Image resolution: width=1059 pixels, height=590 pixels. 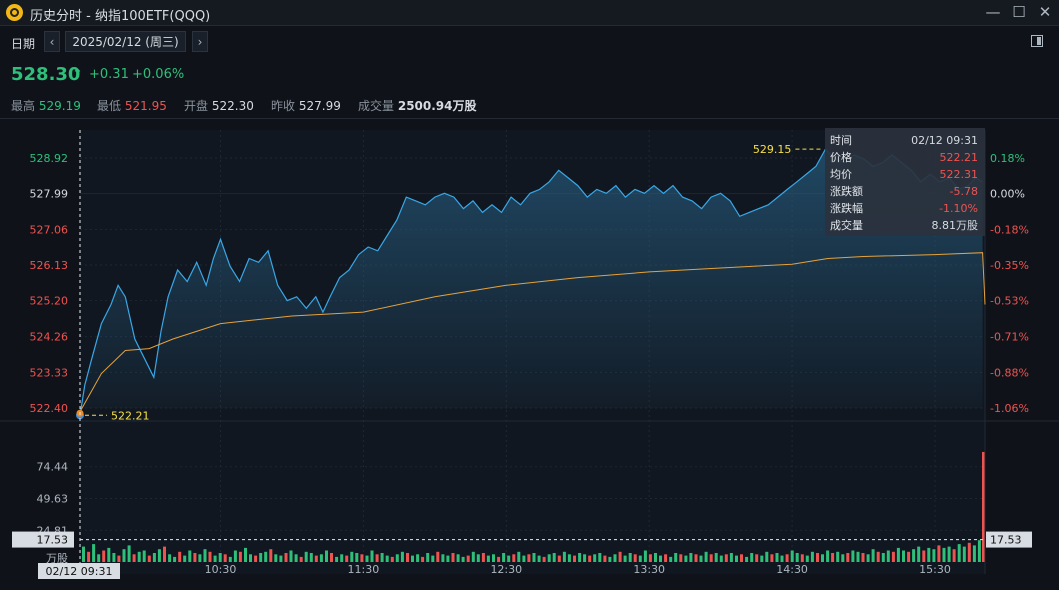 What do you see at coordinates (109, 106) in the screenshot?
I see `stat-label: 最低` at bounding box center [109, 106].